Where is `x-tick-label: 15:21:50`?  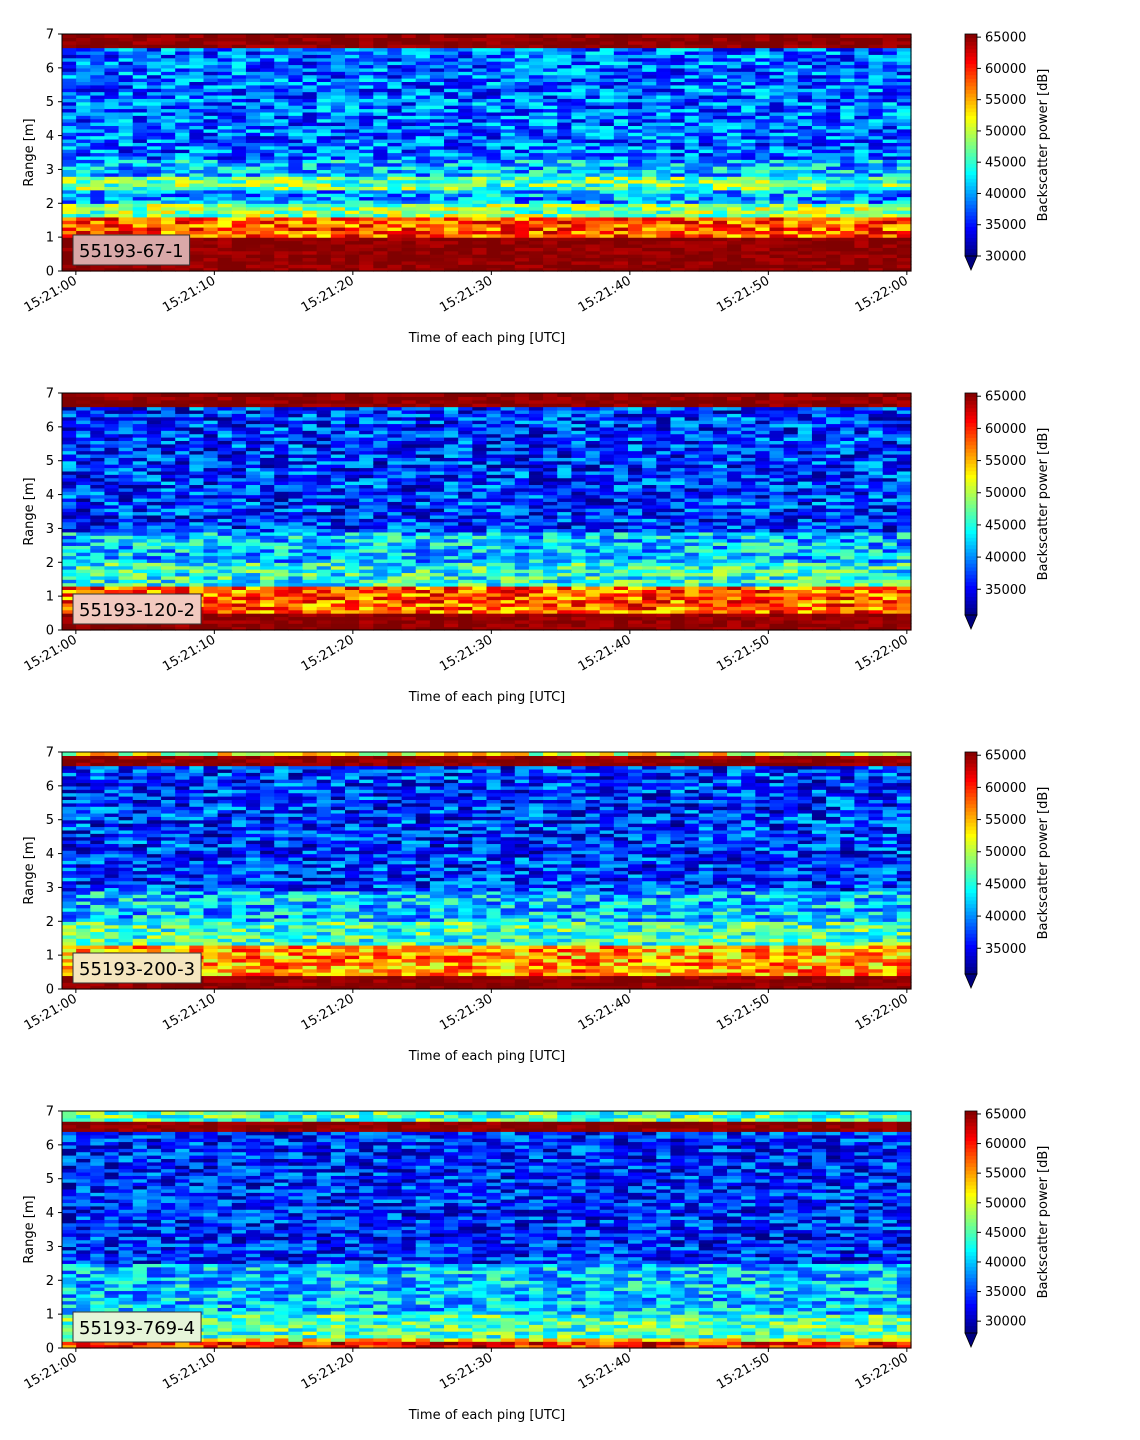
x-tick-label: 15:21:50 is located at coordinates (743, 294).